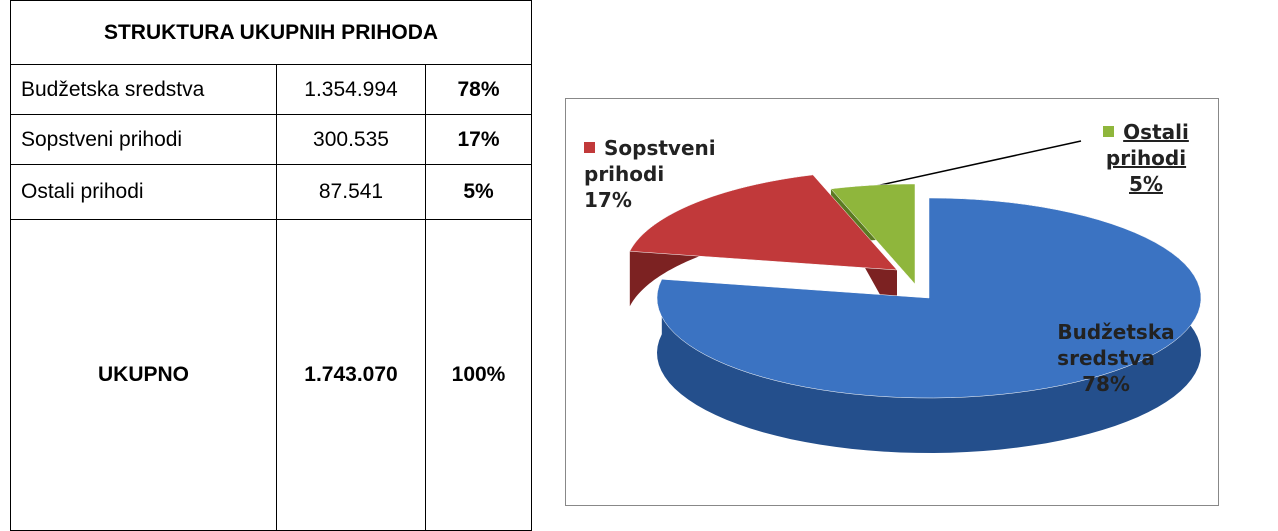  Describe the element at coordinates (1147, 145) in the screenshot. I see `label-name: Ostali prihodi` at that location.